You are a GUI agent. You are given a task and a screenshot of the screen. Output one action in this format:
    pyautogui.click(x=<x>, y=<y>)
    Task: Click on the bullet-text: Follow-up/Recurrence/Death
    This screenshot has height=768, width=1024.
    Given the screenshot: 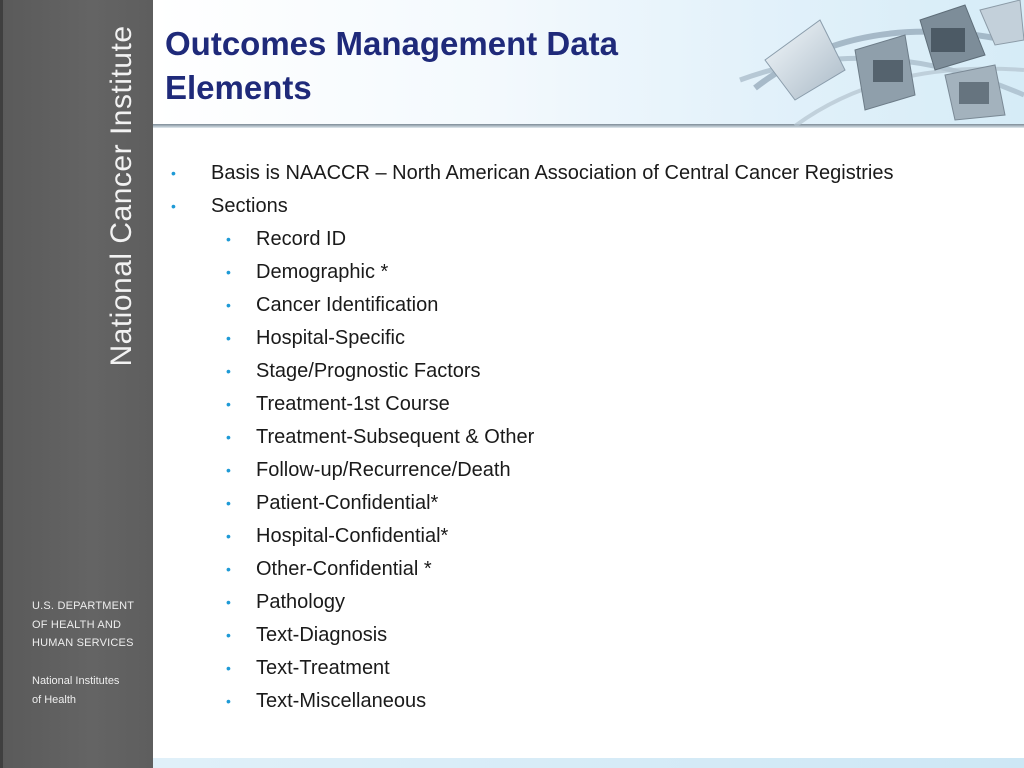 What is the action you would take?
    pyautogui.click(x=383, y=470)
    